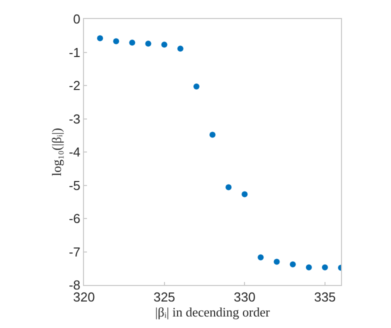 The width and height of the screenshot is (391, 328). What do you see at coordinates (56, 152) in the screenshot?
I see `y-axis-title: log₁₀(|βᵢ|)` at bounding box center [56, 152].